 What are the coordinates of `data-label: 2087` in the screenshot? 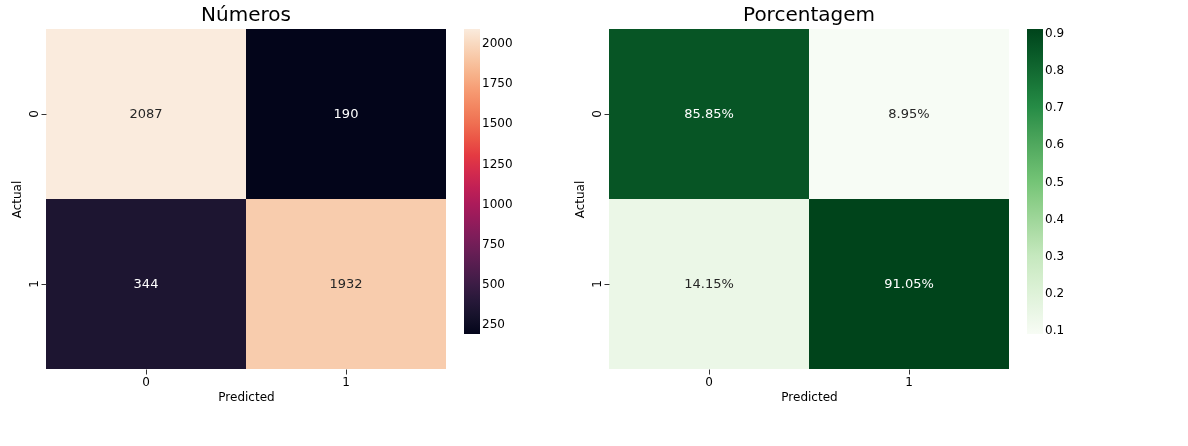 It's located at (146, 113).